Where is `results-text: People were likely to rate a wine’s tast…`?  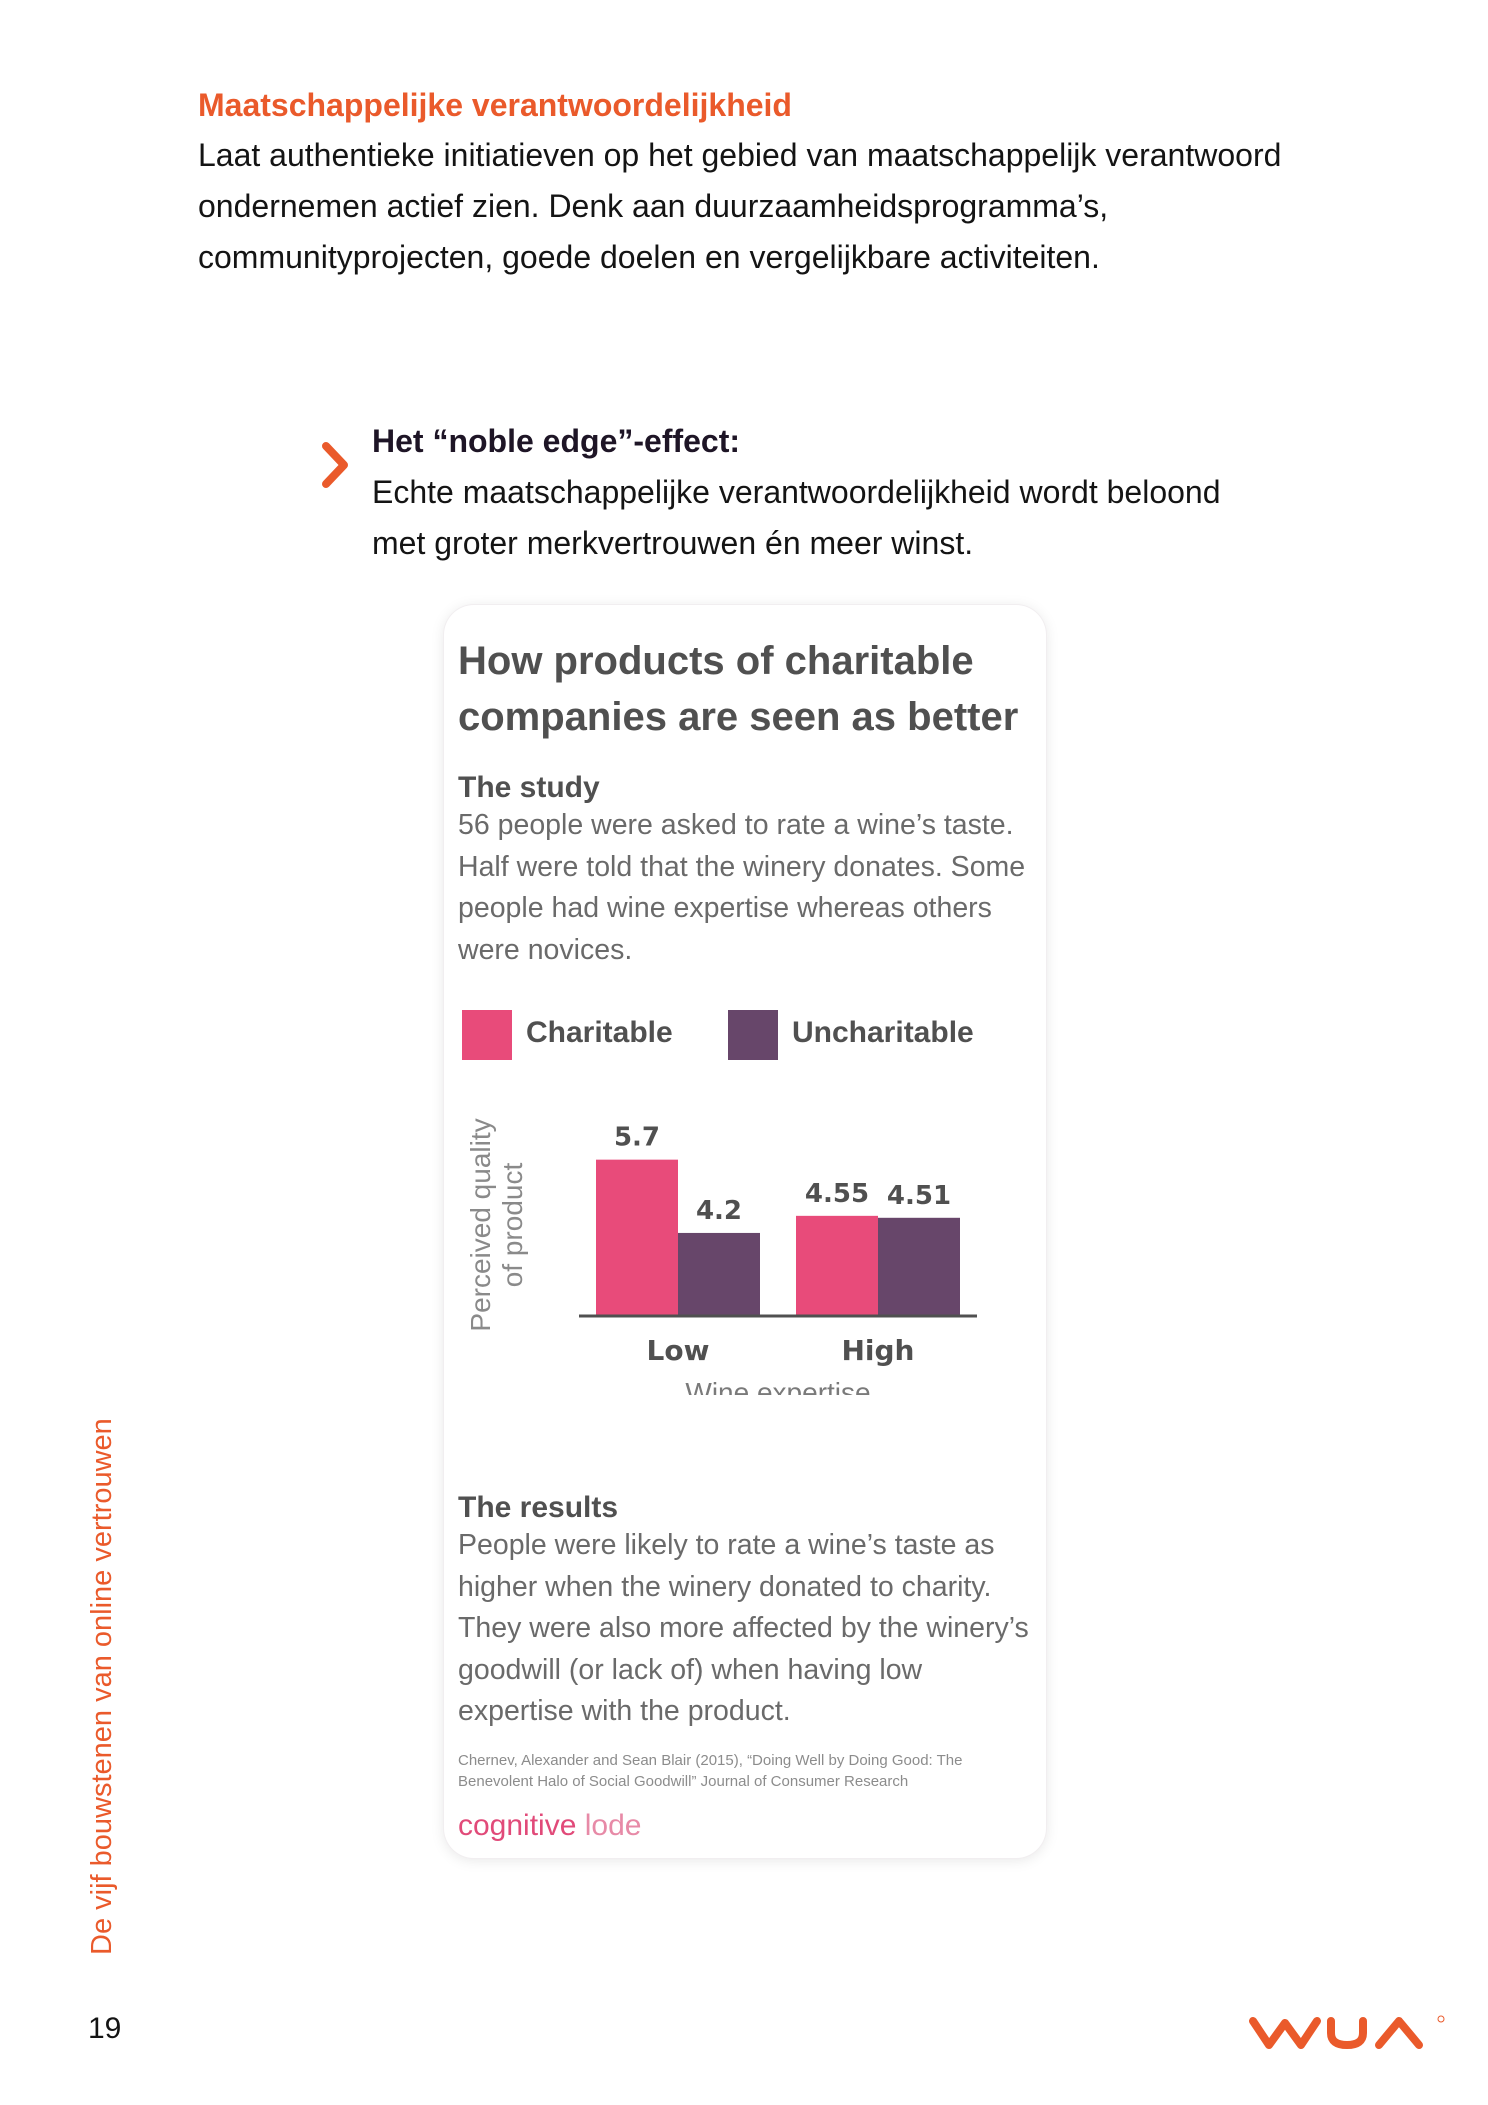 results-text: People were likely to rate a wine’s tast… is located at coordinates (743, 1628).